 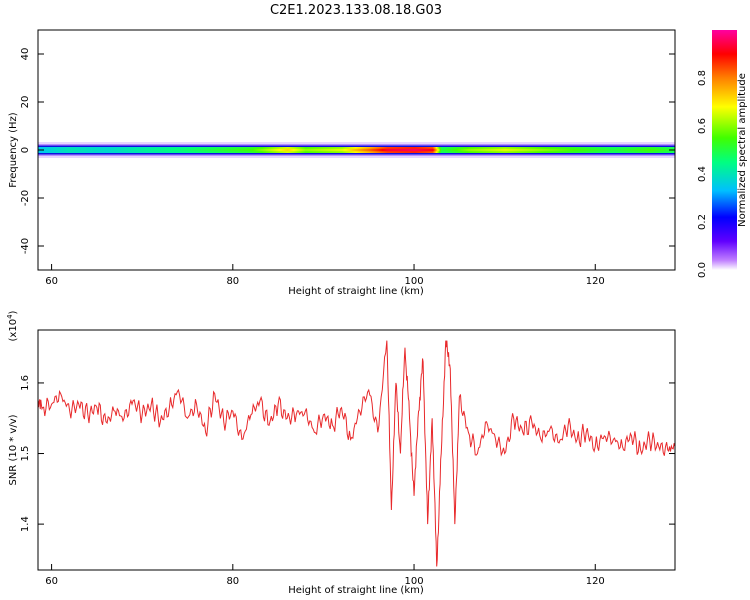 What do you see at coordinates (702, 270) in the screenshot?
I see `colorbar-tick-label: 0.0` at bounding box center [702, 270].